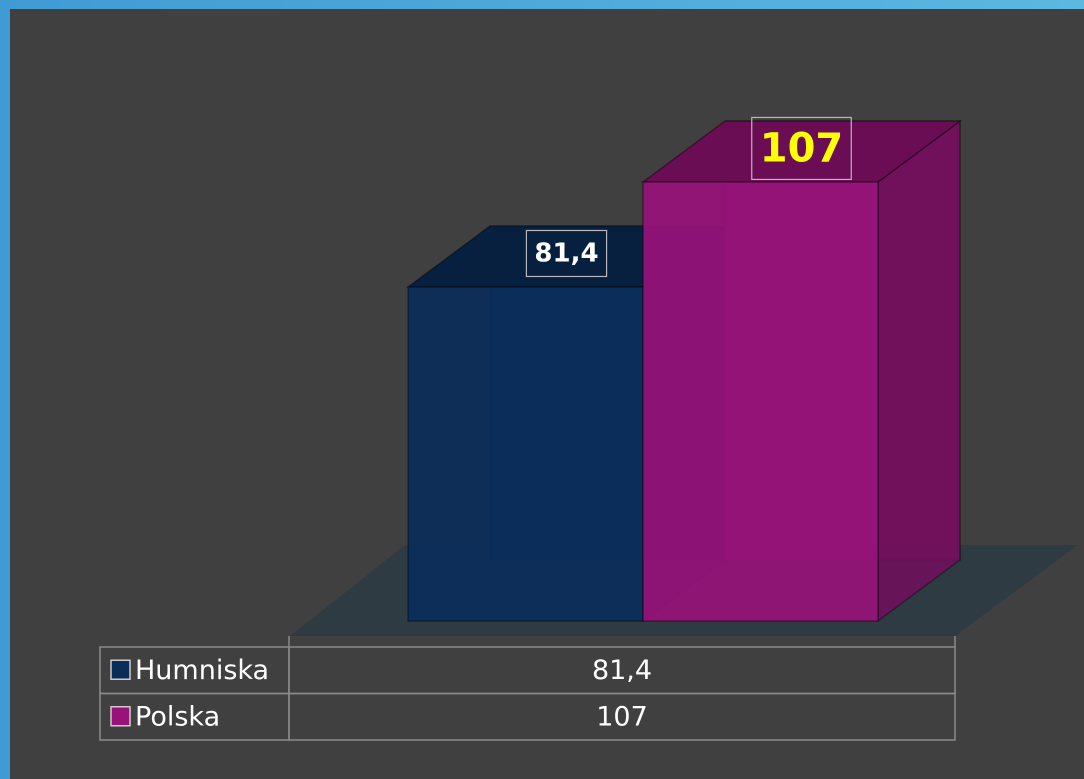 Image resolution: width=1084 pixels, height=779 pixels. I want to click on data-label: 107, so click(802, 148).